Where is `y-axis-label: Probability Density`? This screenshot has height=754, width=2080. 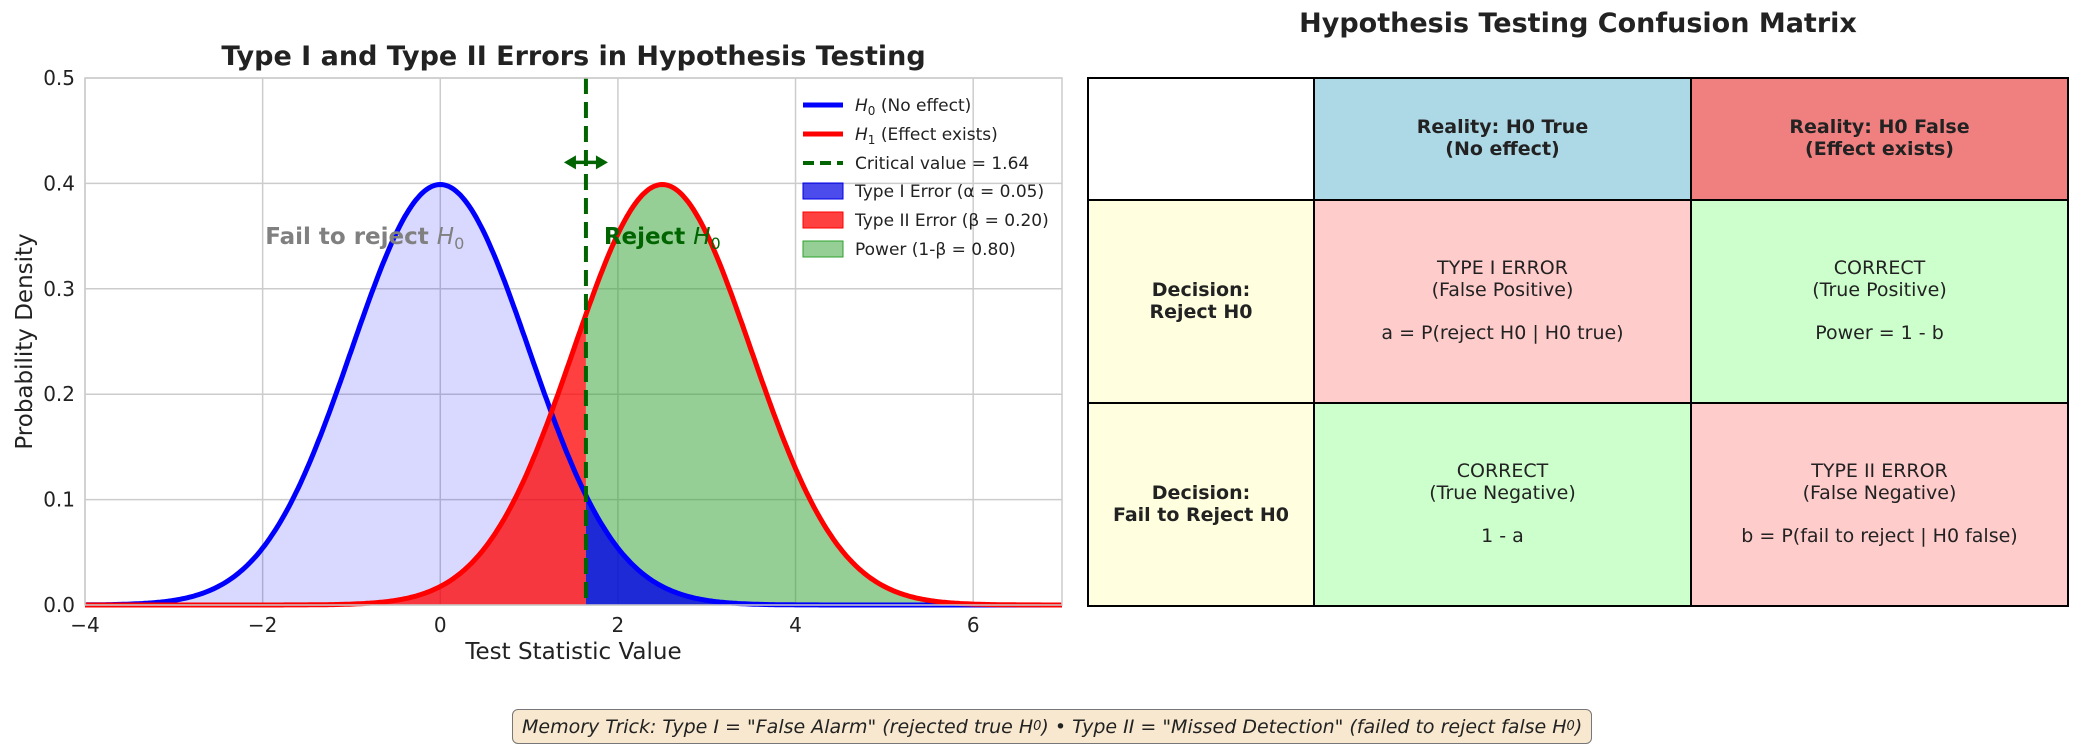 y-axis-label: Probability Density is located at coordinates (25, 341).